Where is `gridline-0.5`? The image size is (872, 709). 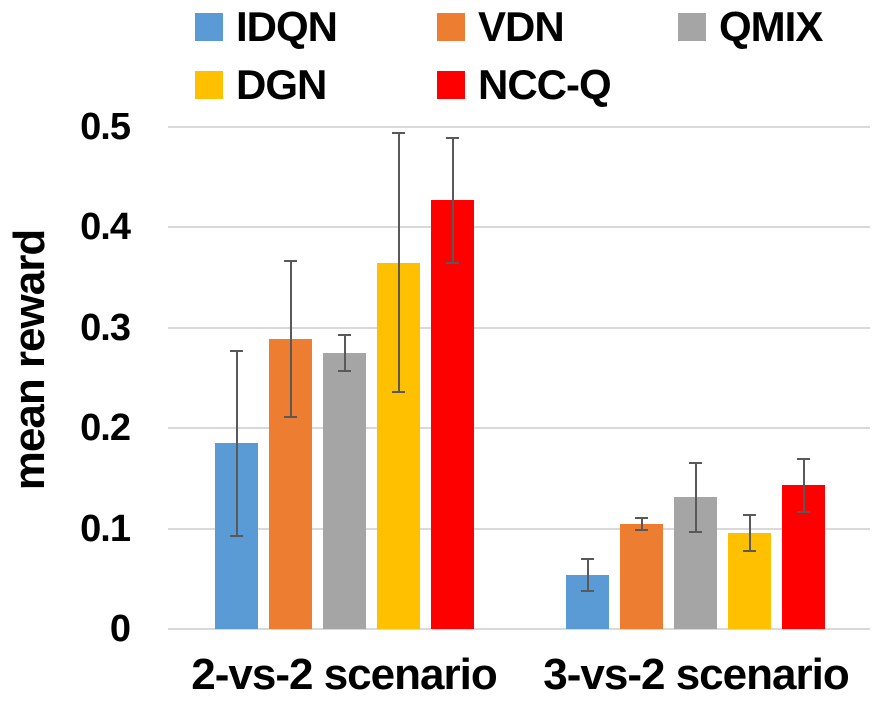
gridline-0.5 is located at coordinates (519, 127).